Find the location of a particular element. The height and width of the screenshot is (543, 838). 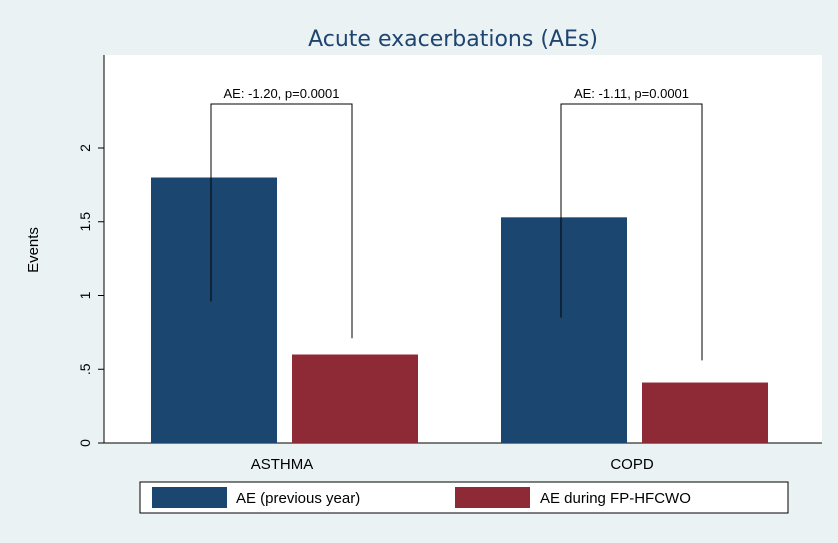

x-category-label: COPD is located at coordinates (632, 464).